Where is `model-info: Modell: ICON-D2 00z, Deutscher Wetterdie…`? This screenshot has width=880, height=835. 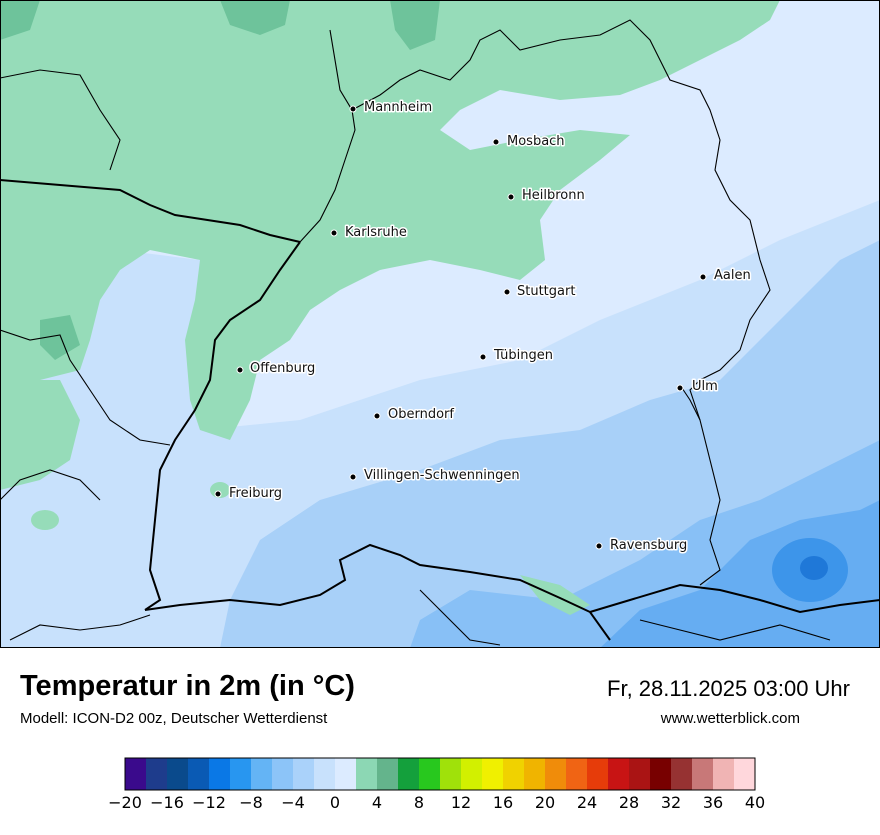
model-info: Modell: ICON-D2 00z, Deutscher Wetterdie… is located at coordinates (174, 718).